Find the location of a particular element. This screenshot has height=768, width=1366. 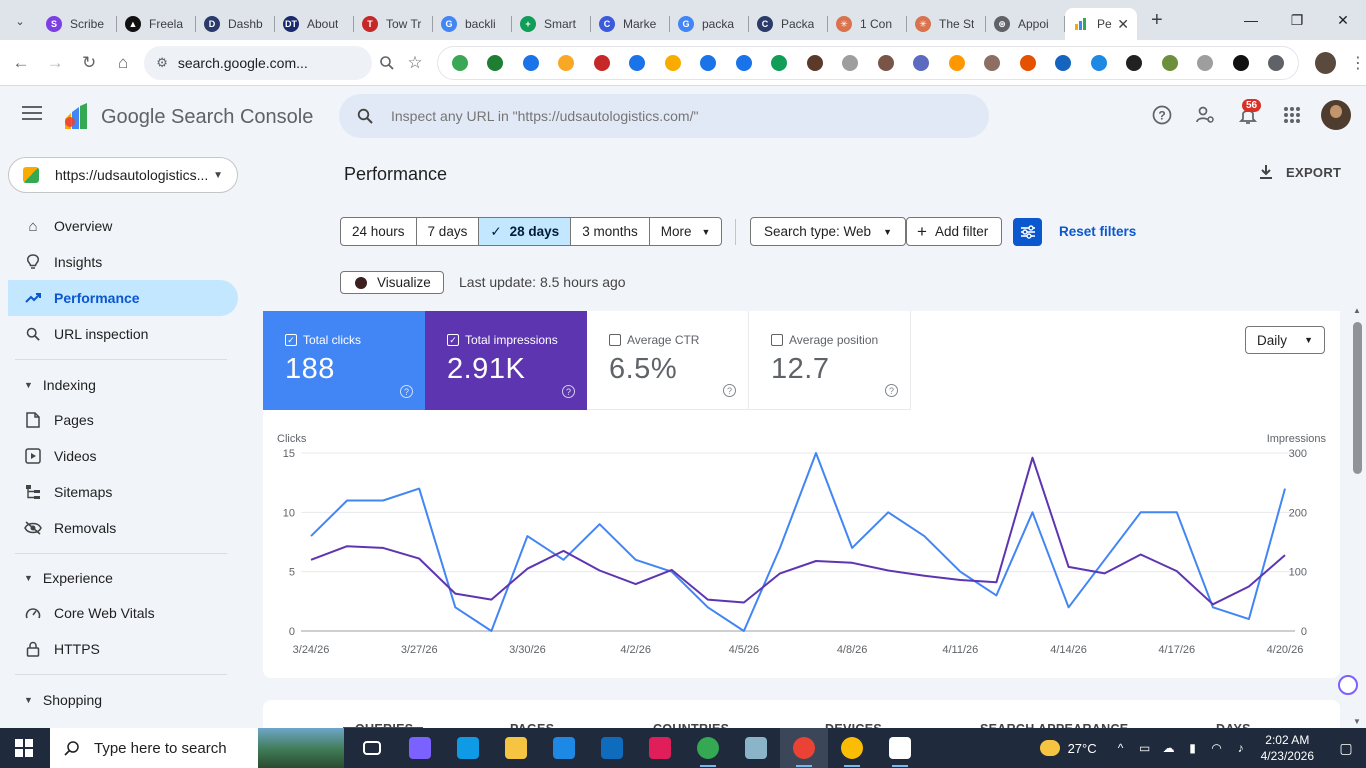

url-inspect-bar is located at coordinates (664, 116).